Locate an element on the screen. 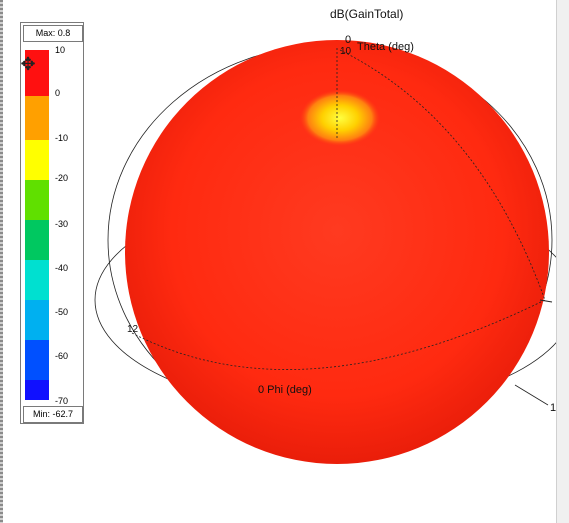 This screenshot has height=523, width=569. phi-tick-left: 12 is located at coordinates (133, 329).